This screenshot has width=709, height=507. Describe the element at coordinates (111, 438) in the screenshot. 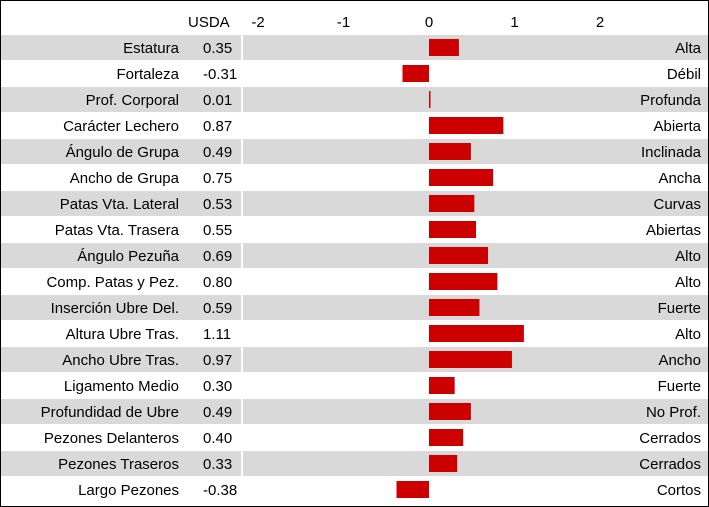

I see `trait-label: Pezones Delanteros` at that location.